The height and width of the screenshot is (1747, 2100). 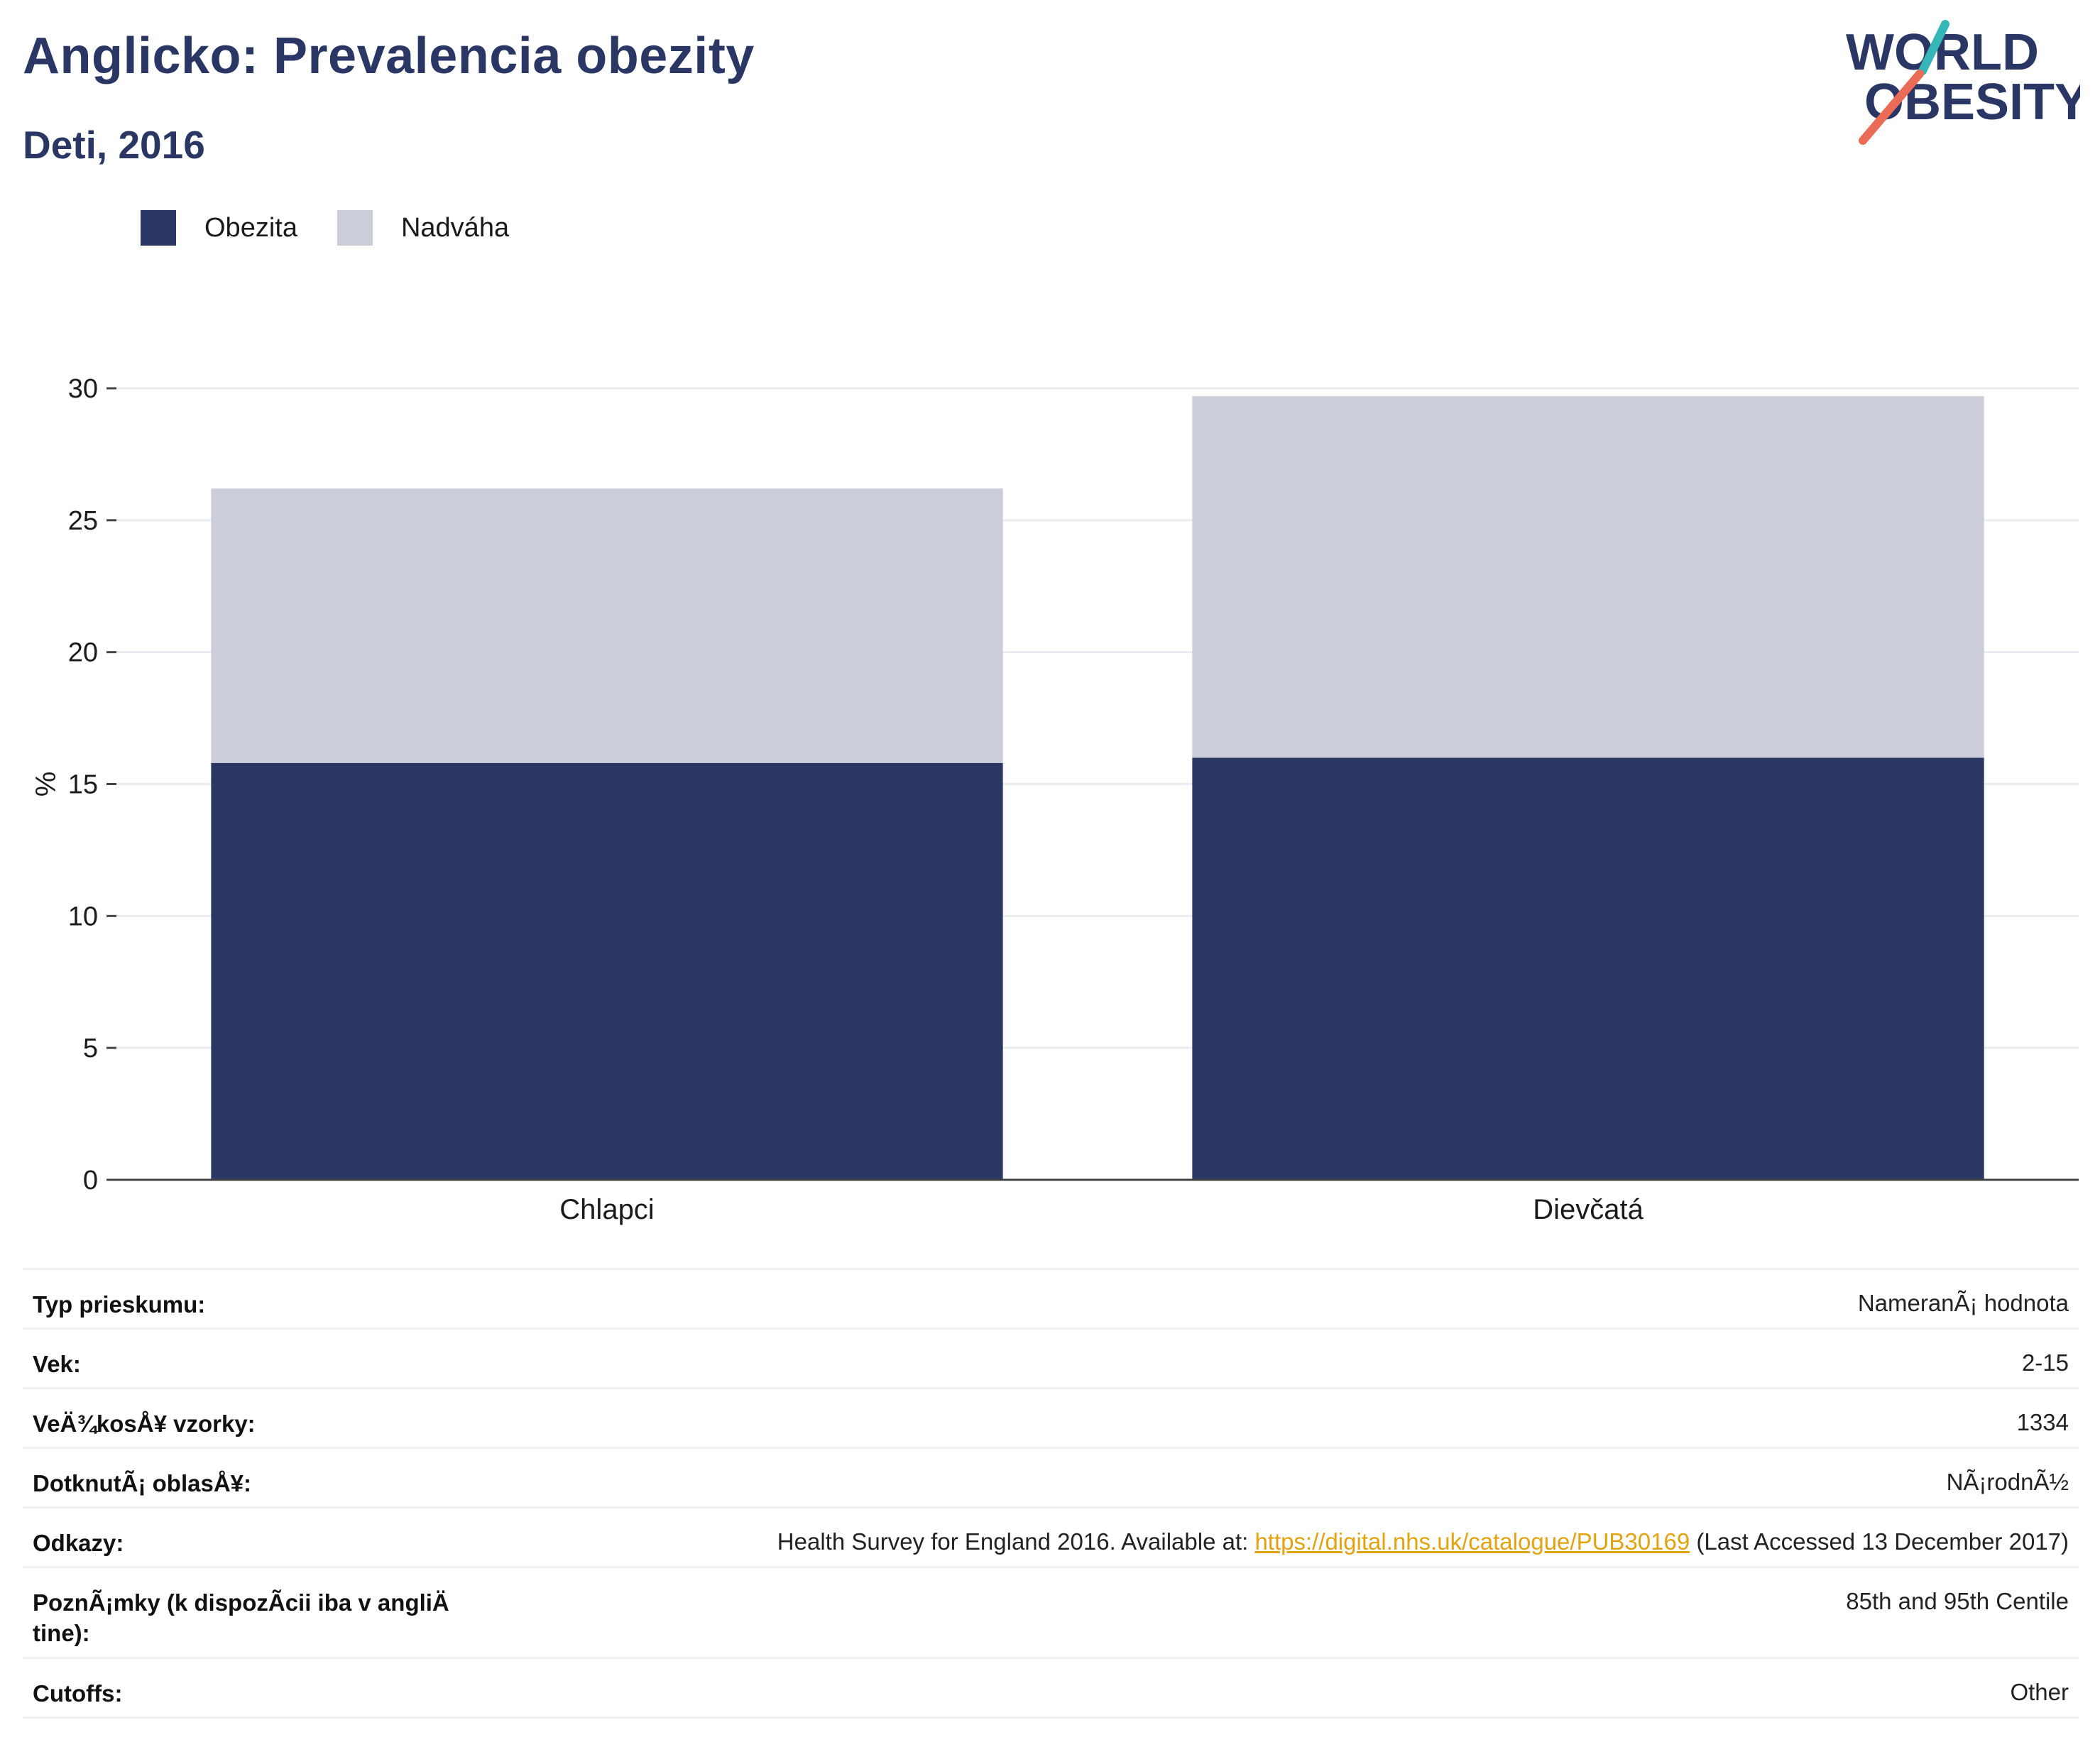 What do you see at coordinates (1879, 1541) in the screenshot?
I see `references-suffix: (Last Accessed 13 December 2017)` at bounding box center [1879, 1541].